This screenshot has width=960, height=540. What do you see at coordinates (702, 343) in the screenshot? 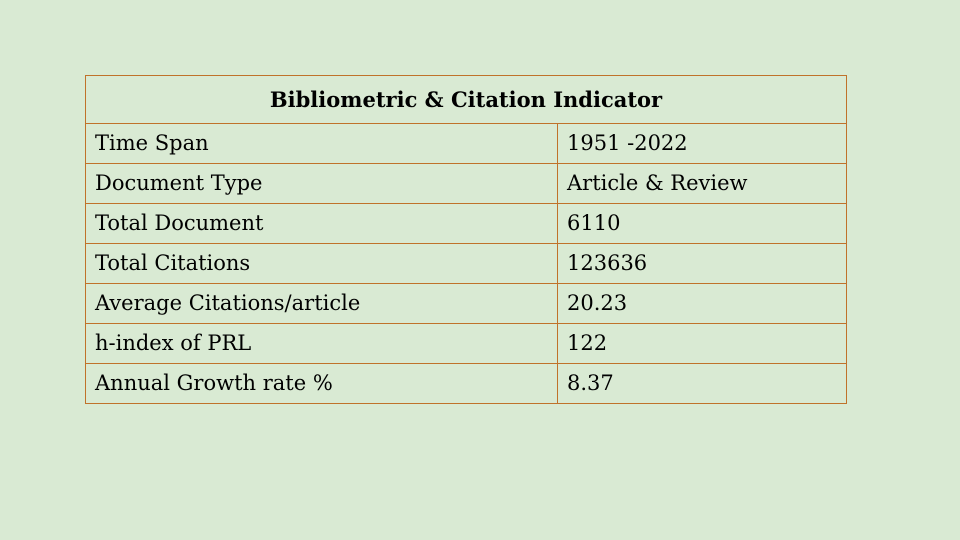
I see `row-value: 122` at bounding box center [702, 343].